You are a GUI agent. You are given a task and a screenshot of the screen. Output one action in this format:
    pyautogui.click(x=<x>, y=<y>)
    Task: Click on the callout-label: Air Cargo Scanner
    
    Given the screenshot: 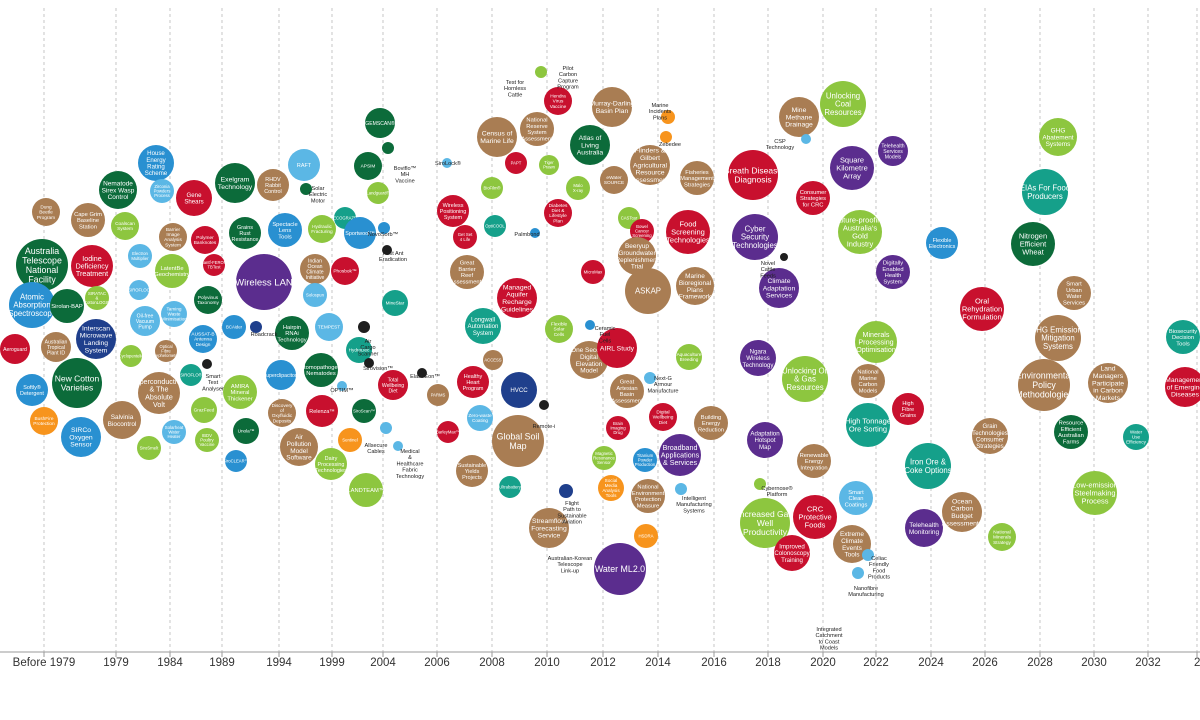 What is the action you would take?
    pyautogui.click(x=368, y=348)
    